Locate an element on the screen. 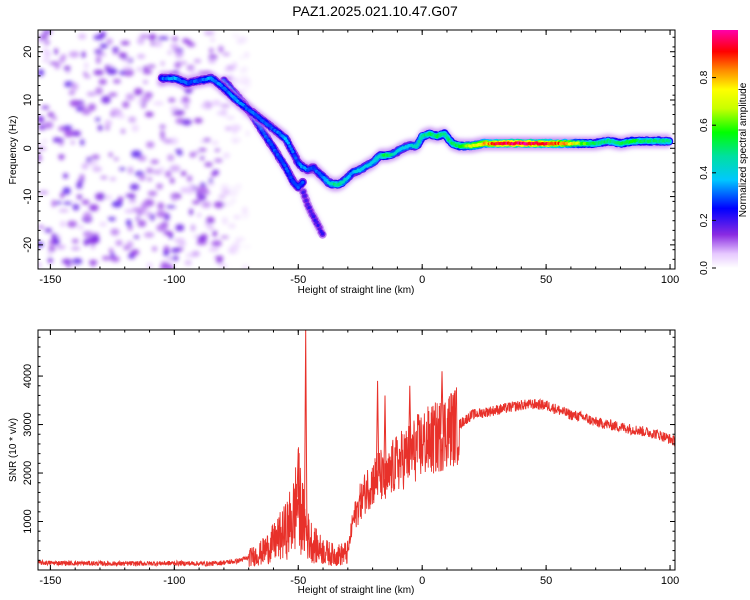  colorbar-label: Normalized spectral amplitude is located at coordinates (743, 149).